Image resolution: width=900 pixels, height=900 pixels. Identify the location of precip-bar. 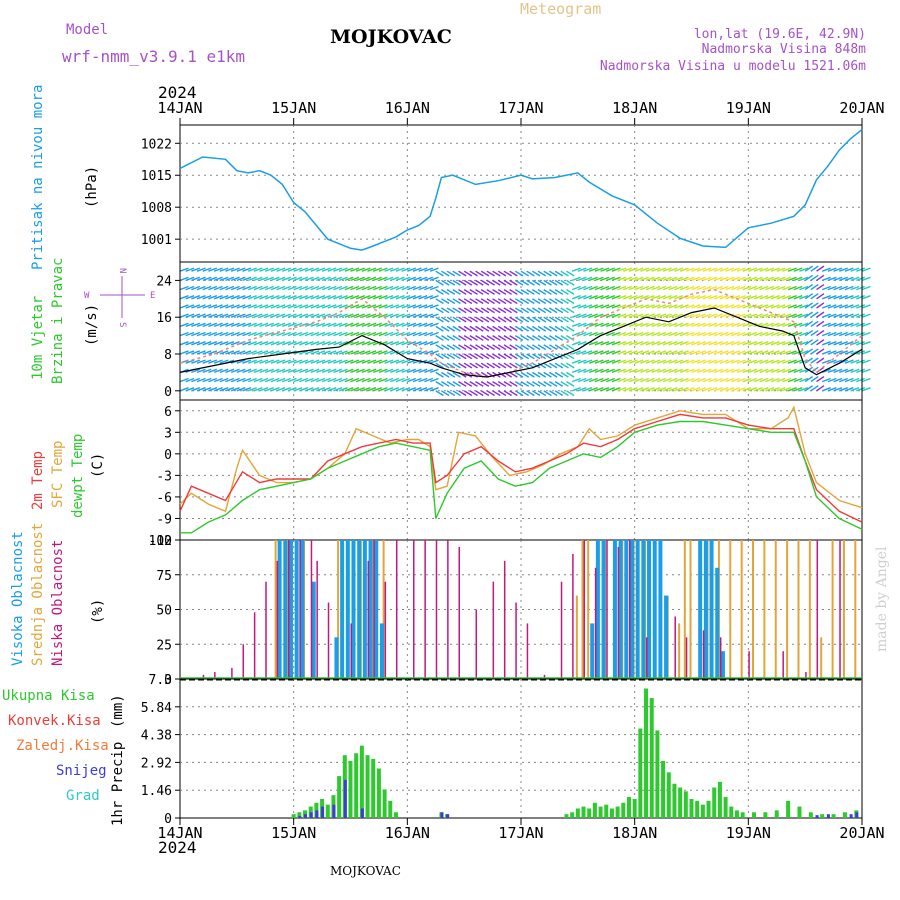
(788, 809).